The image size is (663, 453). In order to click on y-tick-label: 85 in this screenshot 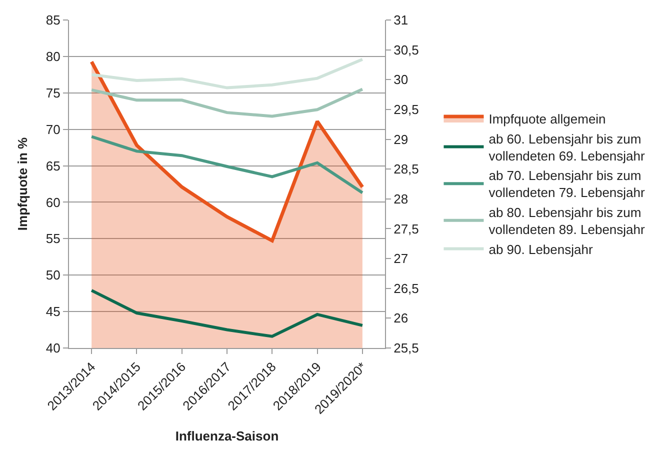, I will do `click(53, 20)`.